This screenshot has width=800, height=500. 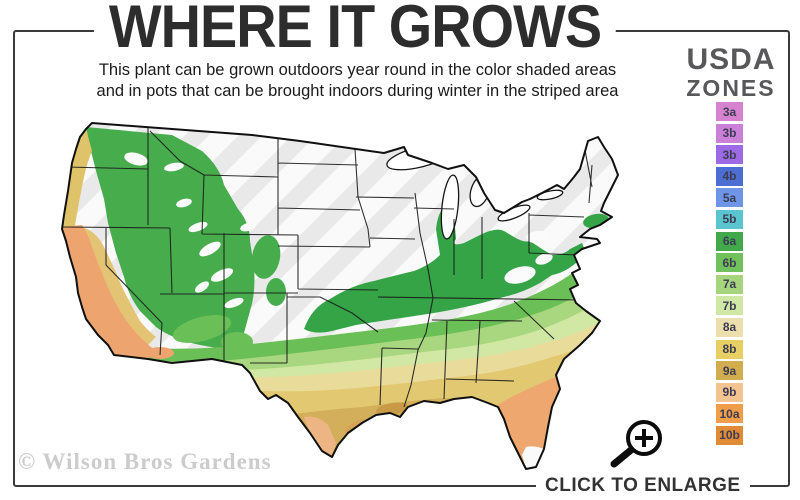 What do you see at coordinates (729, 435) in the screenshot?
I see `zone-chip-10b-15: 10b` at bounding box center [729, 435].